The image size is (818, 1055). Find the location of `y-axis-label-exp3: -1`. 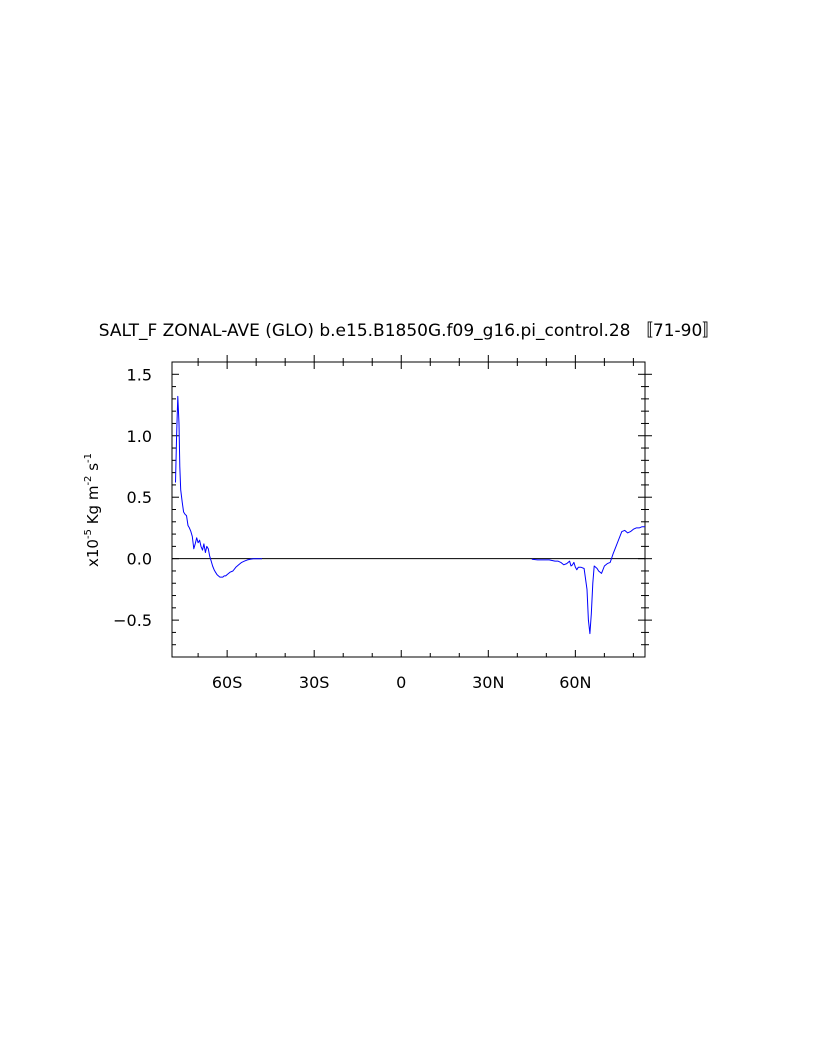

y-axis-label-exp3: -1 is located at coordinates (88, 458).